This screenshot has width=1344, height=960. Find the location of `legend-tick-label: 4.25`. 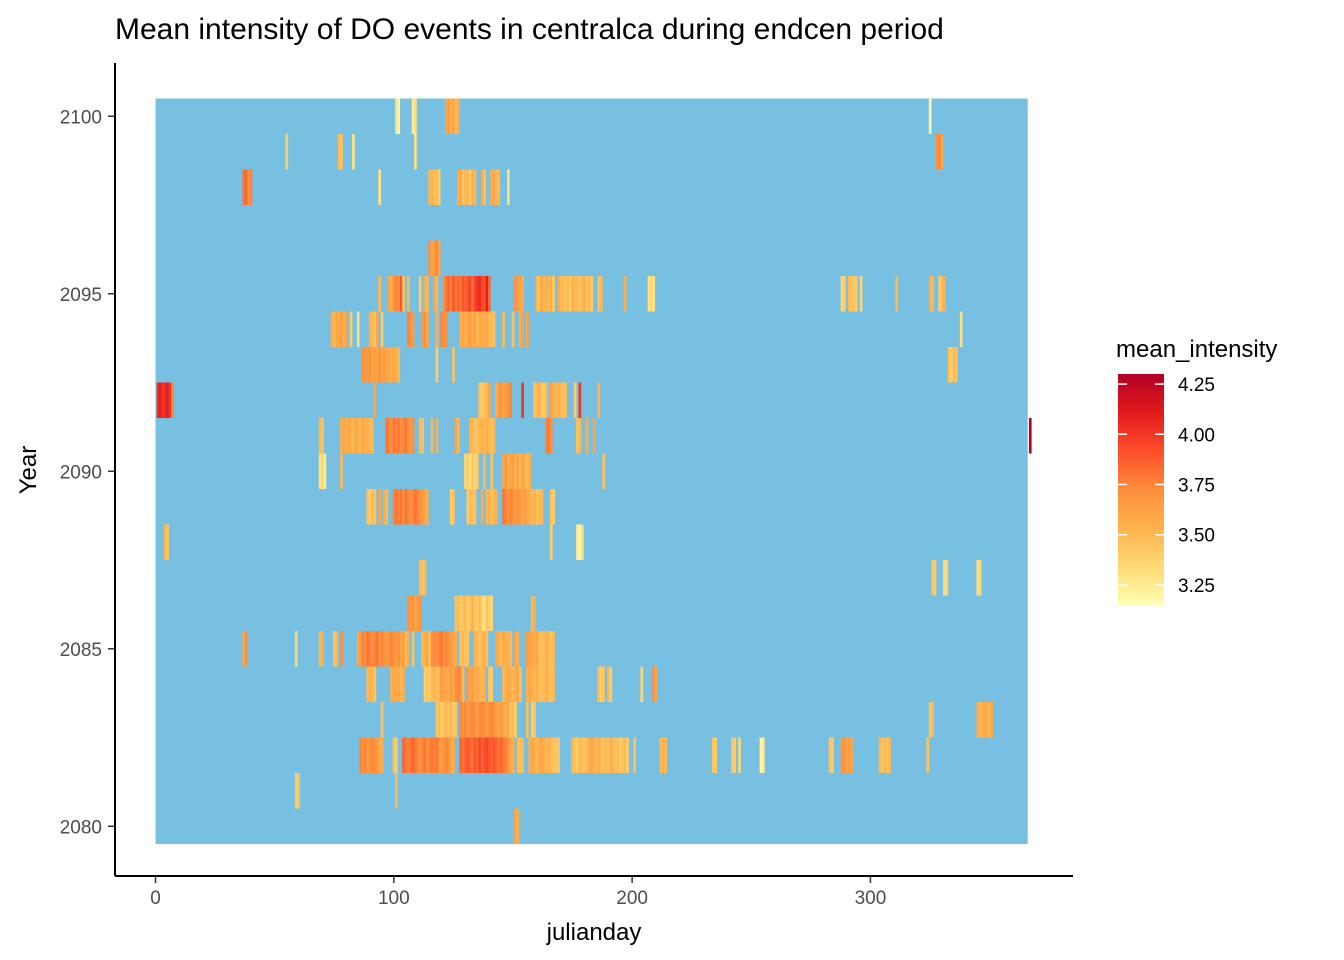

legend-tick-label: 4.25 is located at coordinates (1196, 385).